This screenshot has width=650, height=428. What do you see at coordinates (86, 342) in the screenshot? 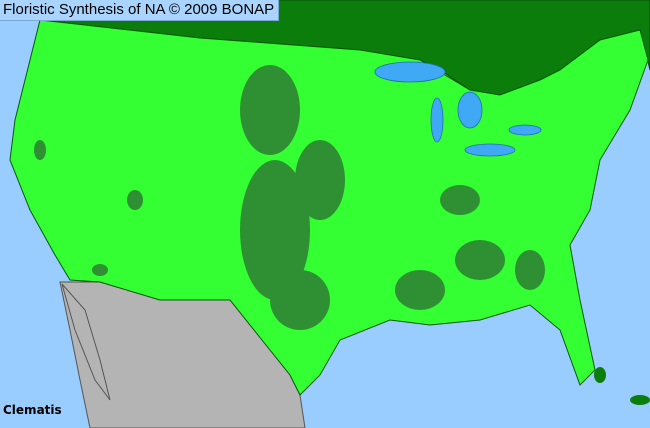
I see `baja-peninsula` at bounding box center [86, 342].